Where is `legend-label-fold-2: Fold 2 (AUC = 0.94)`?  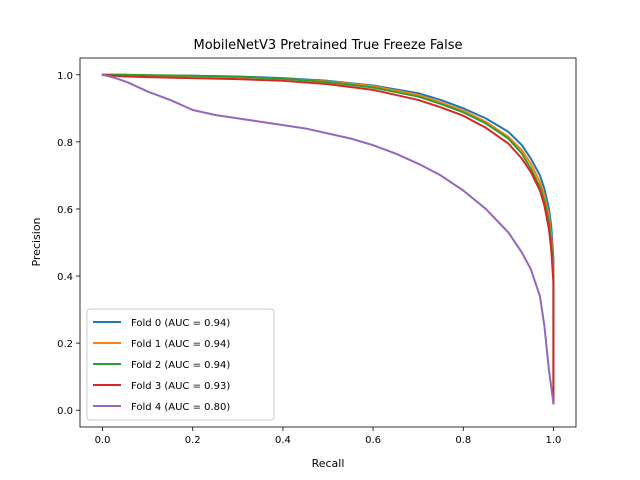 legend-label-fold-2: Fold 2 (AUC = 0.94) is located at coordinates (180, 365).